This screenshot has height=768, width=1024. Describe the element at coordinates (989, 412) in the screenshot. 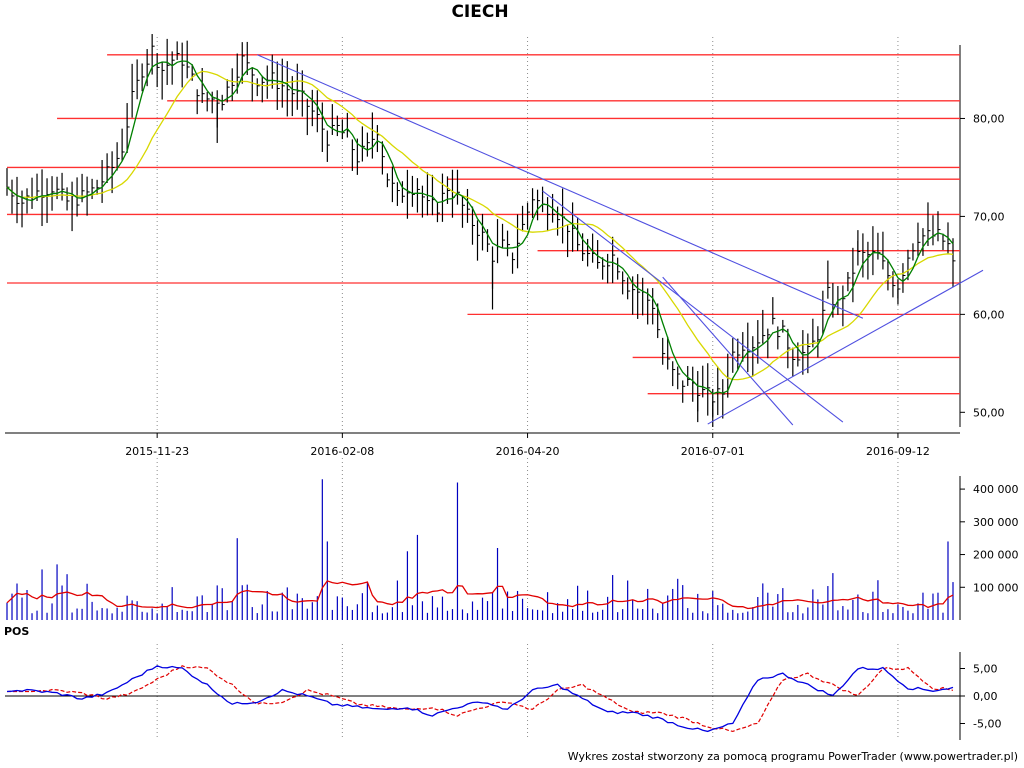

I see `price-y-tick-label: 50,00` at that location.